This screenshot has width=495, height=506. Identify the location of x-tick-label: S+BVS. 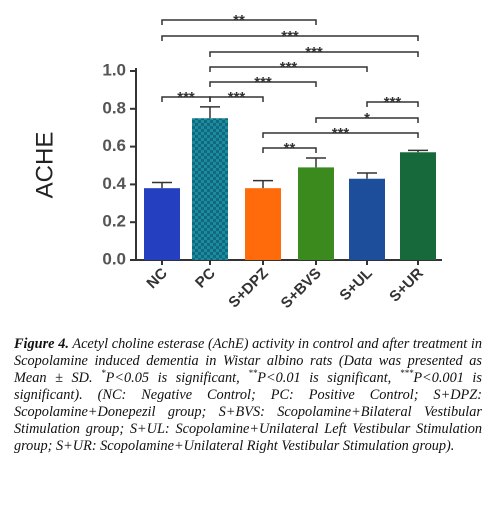
(301, 288).